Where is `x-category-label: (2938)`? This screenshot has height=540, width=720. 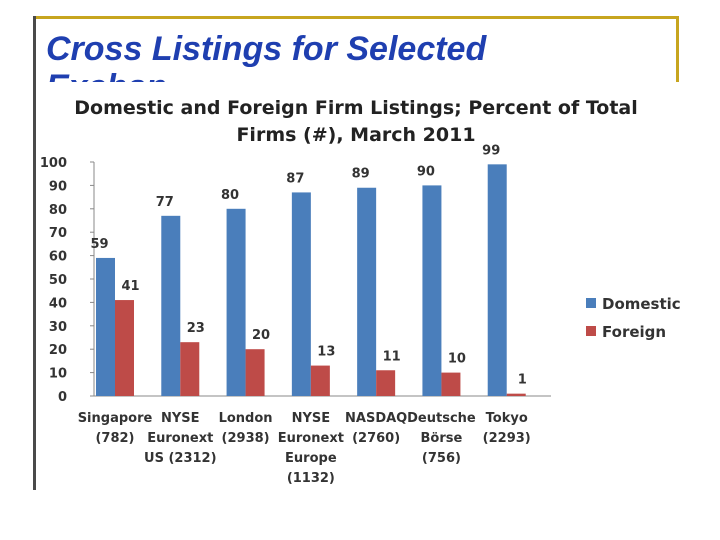
x-category-label: (2938) is located at coordinates (246, 438).